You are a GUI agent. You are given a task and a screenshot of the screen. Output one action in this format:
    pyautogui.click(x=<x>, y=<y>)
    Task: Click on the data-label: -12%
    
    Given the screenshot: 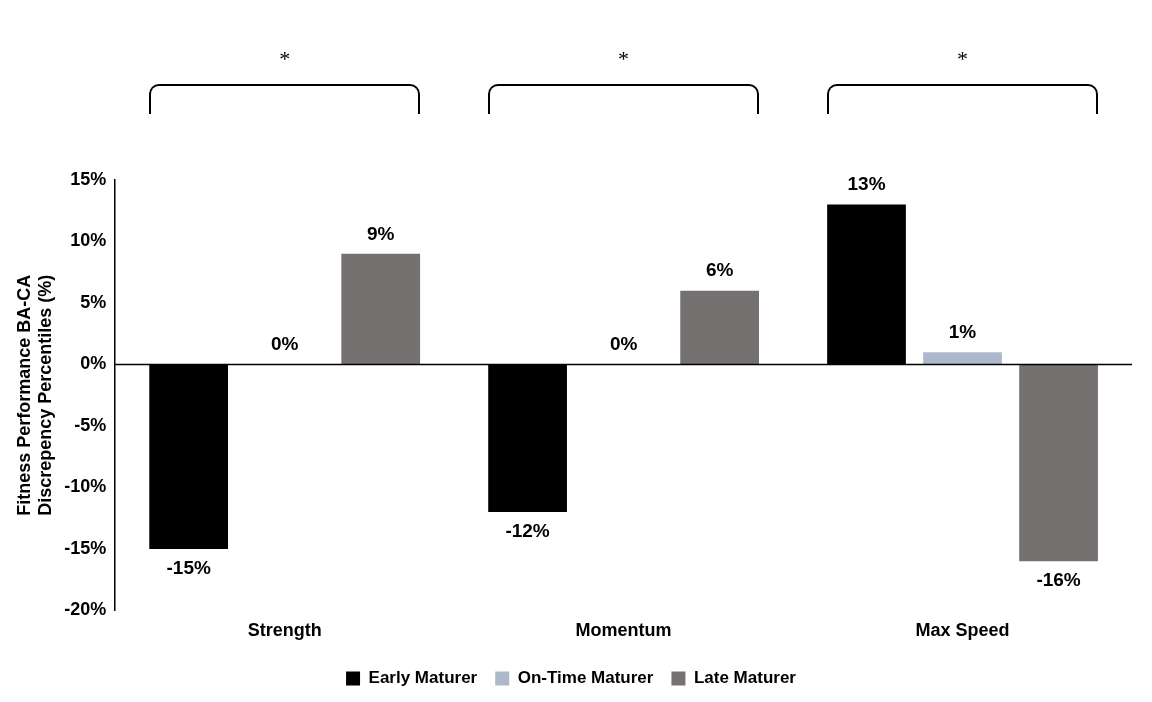 What is the action you would take?
    pyautogui.click(x=527, y=530)
    